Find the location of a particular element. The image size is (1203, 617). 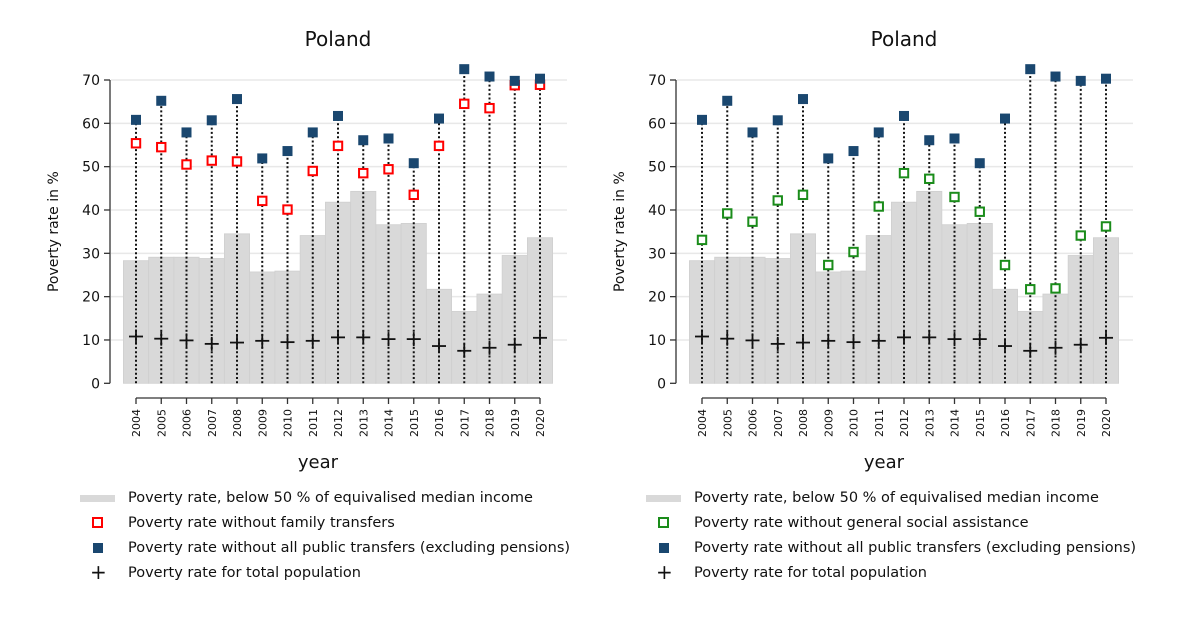

legend-label: Poverty rate without family transfers is located at coordinates (261, 523).